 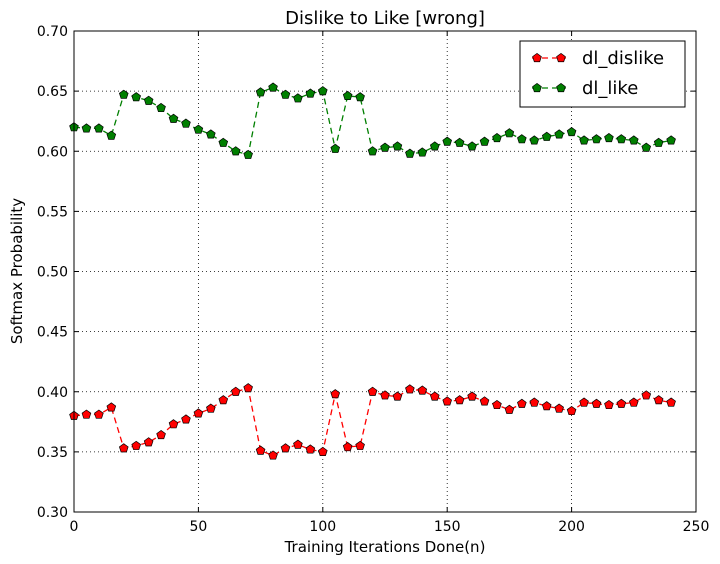 What do you see at coordinates (52, 393) in the screenshot?
I see `y-tick-label: 0.40` at bounding box center [52, 393].